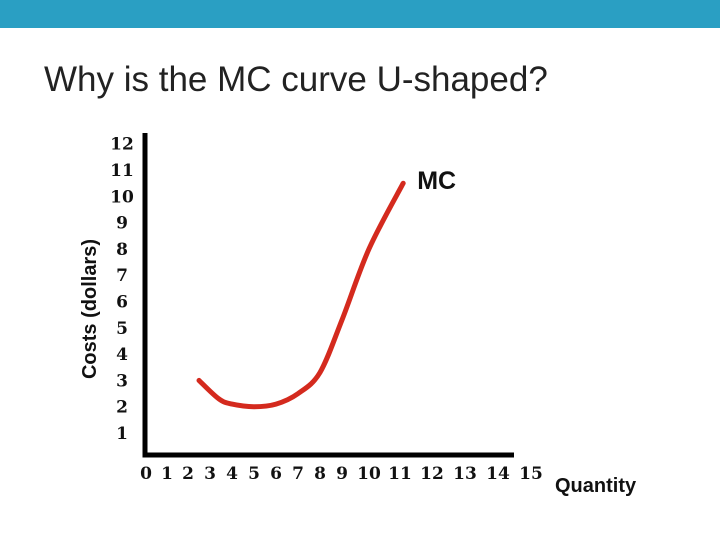 The height and width of the screenshot is (540, 720). Describe the element at coordinates (400, 474) in the screenshot. I see `x-tick-label: 11` at that location.